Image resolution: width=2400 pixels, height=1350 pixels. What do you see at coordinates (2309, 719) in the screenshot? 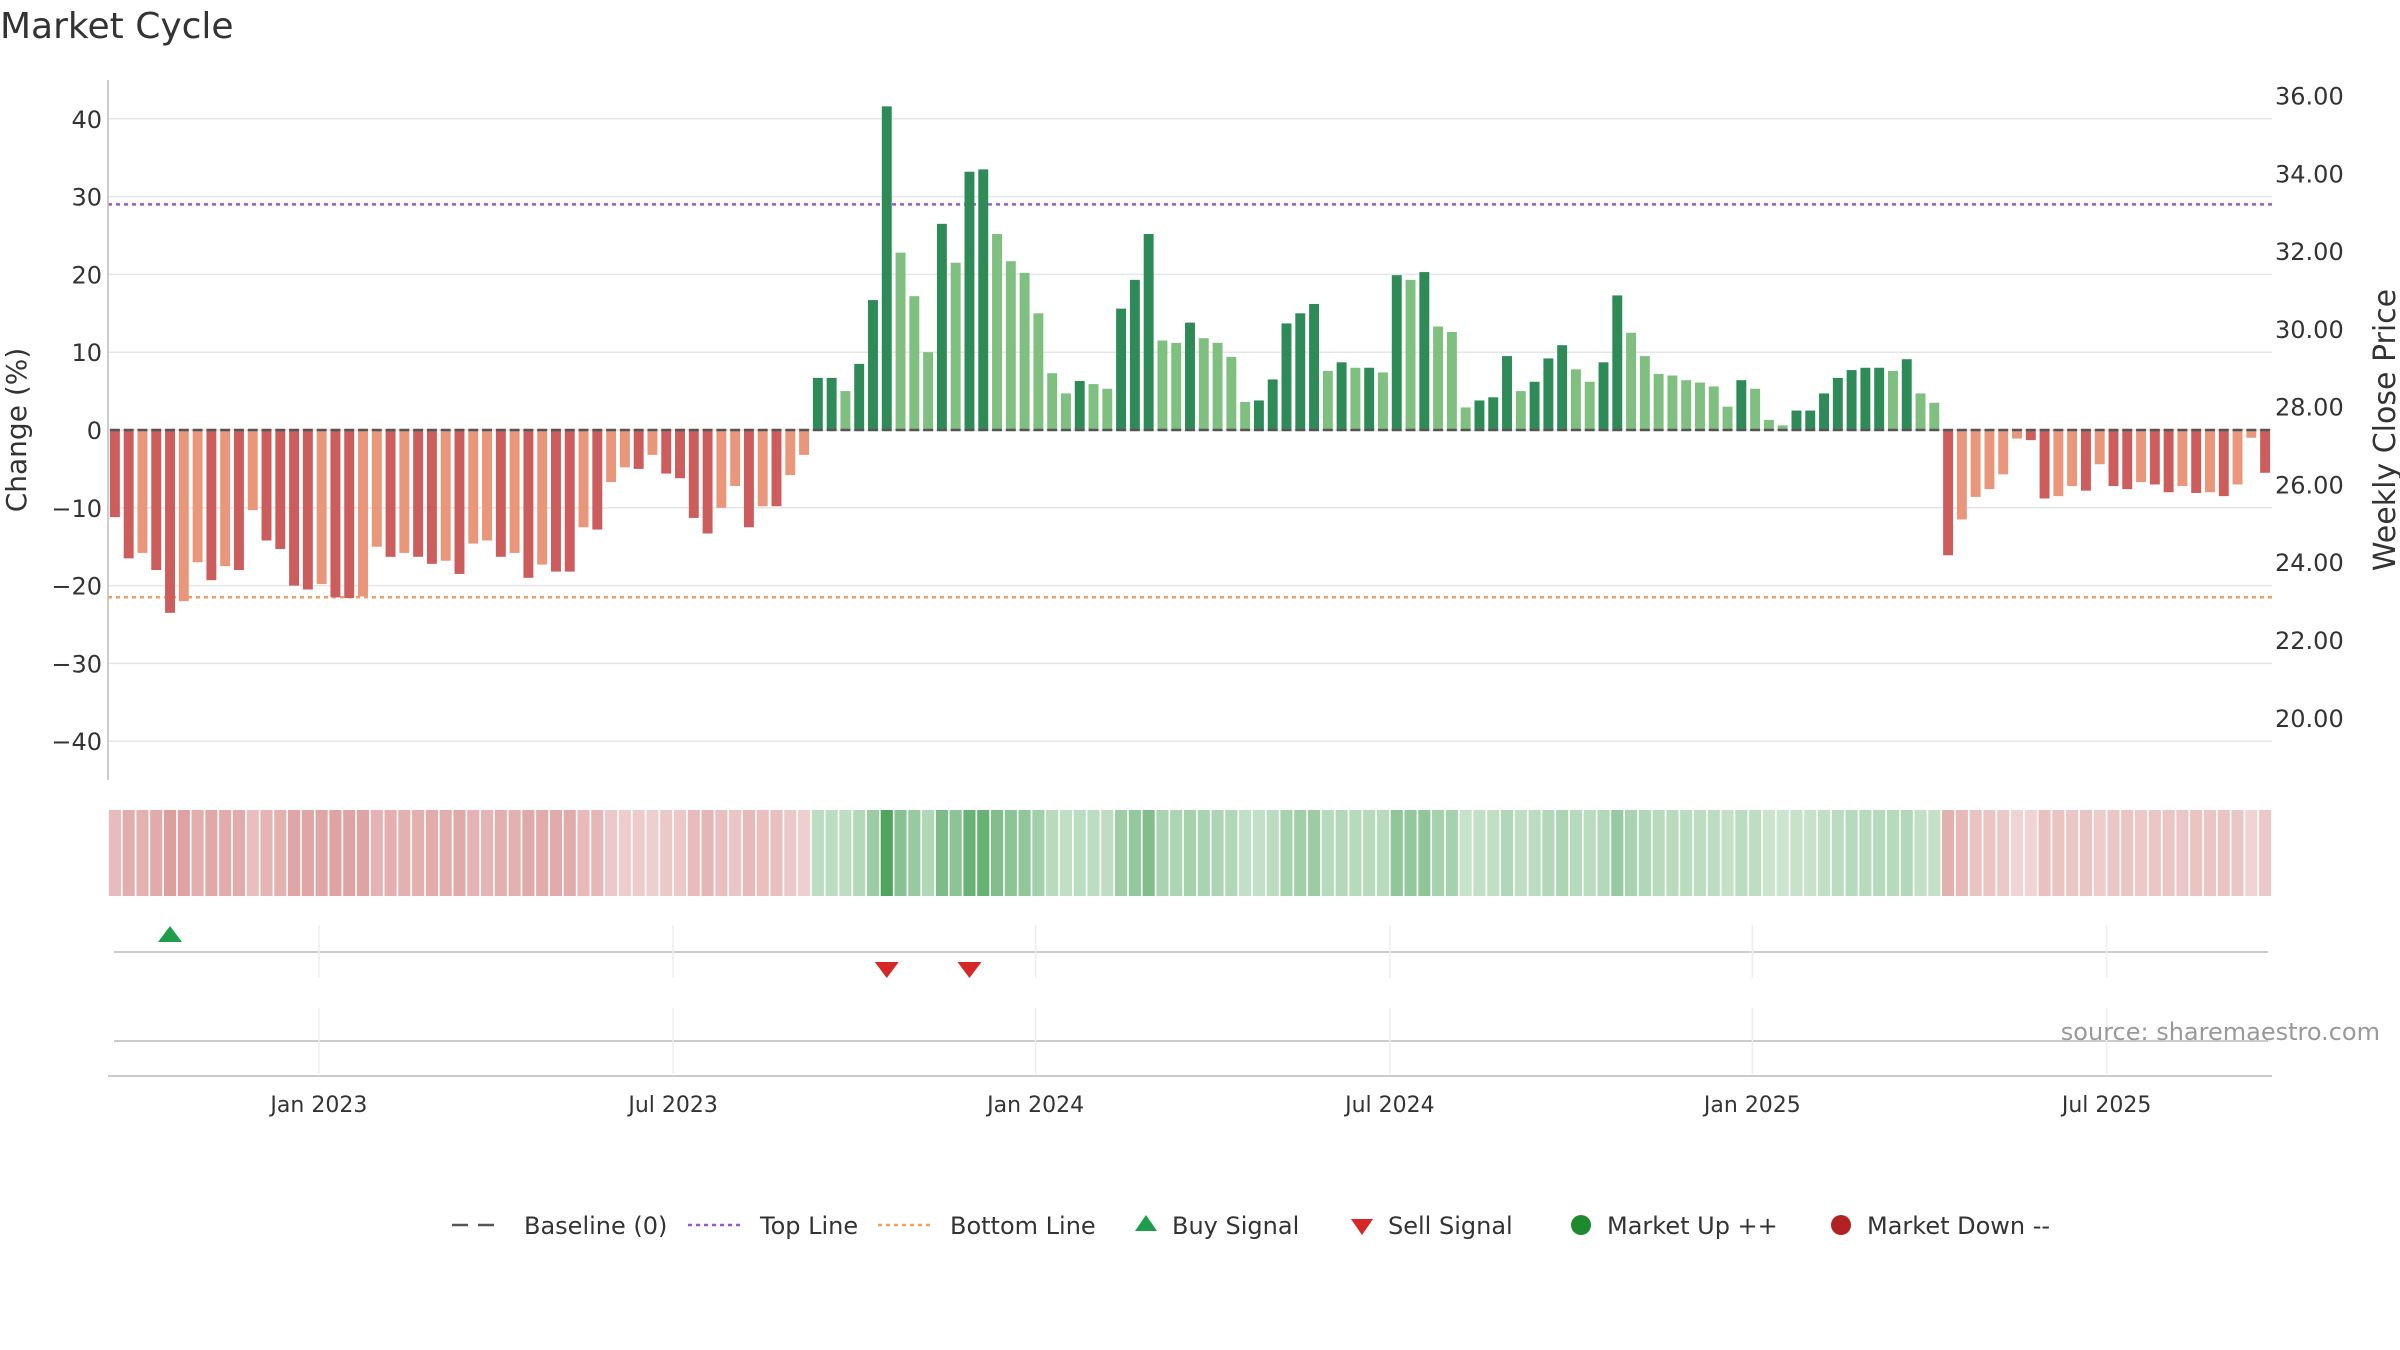
I see `y2-tick-label: 20.00` at bounding box center [2309, 719].